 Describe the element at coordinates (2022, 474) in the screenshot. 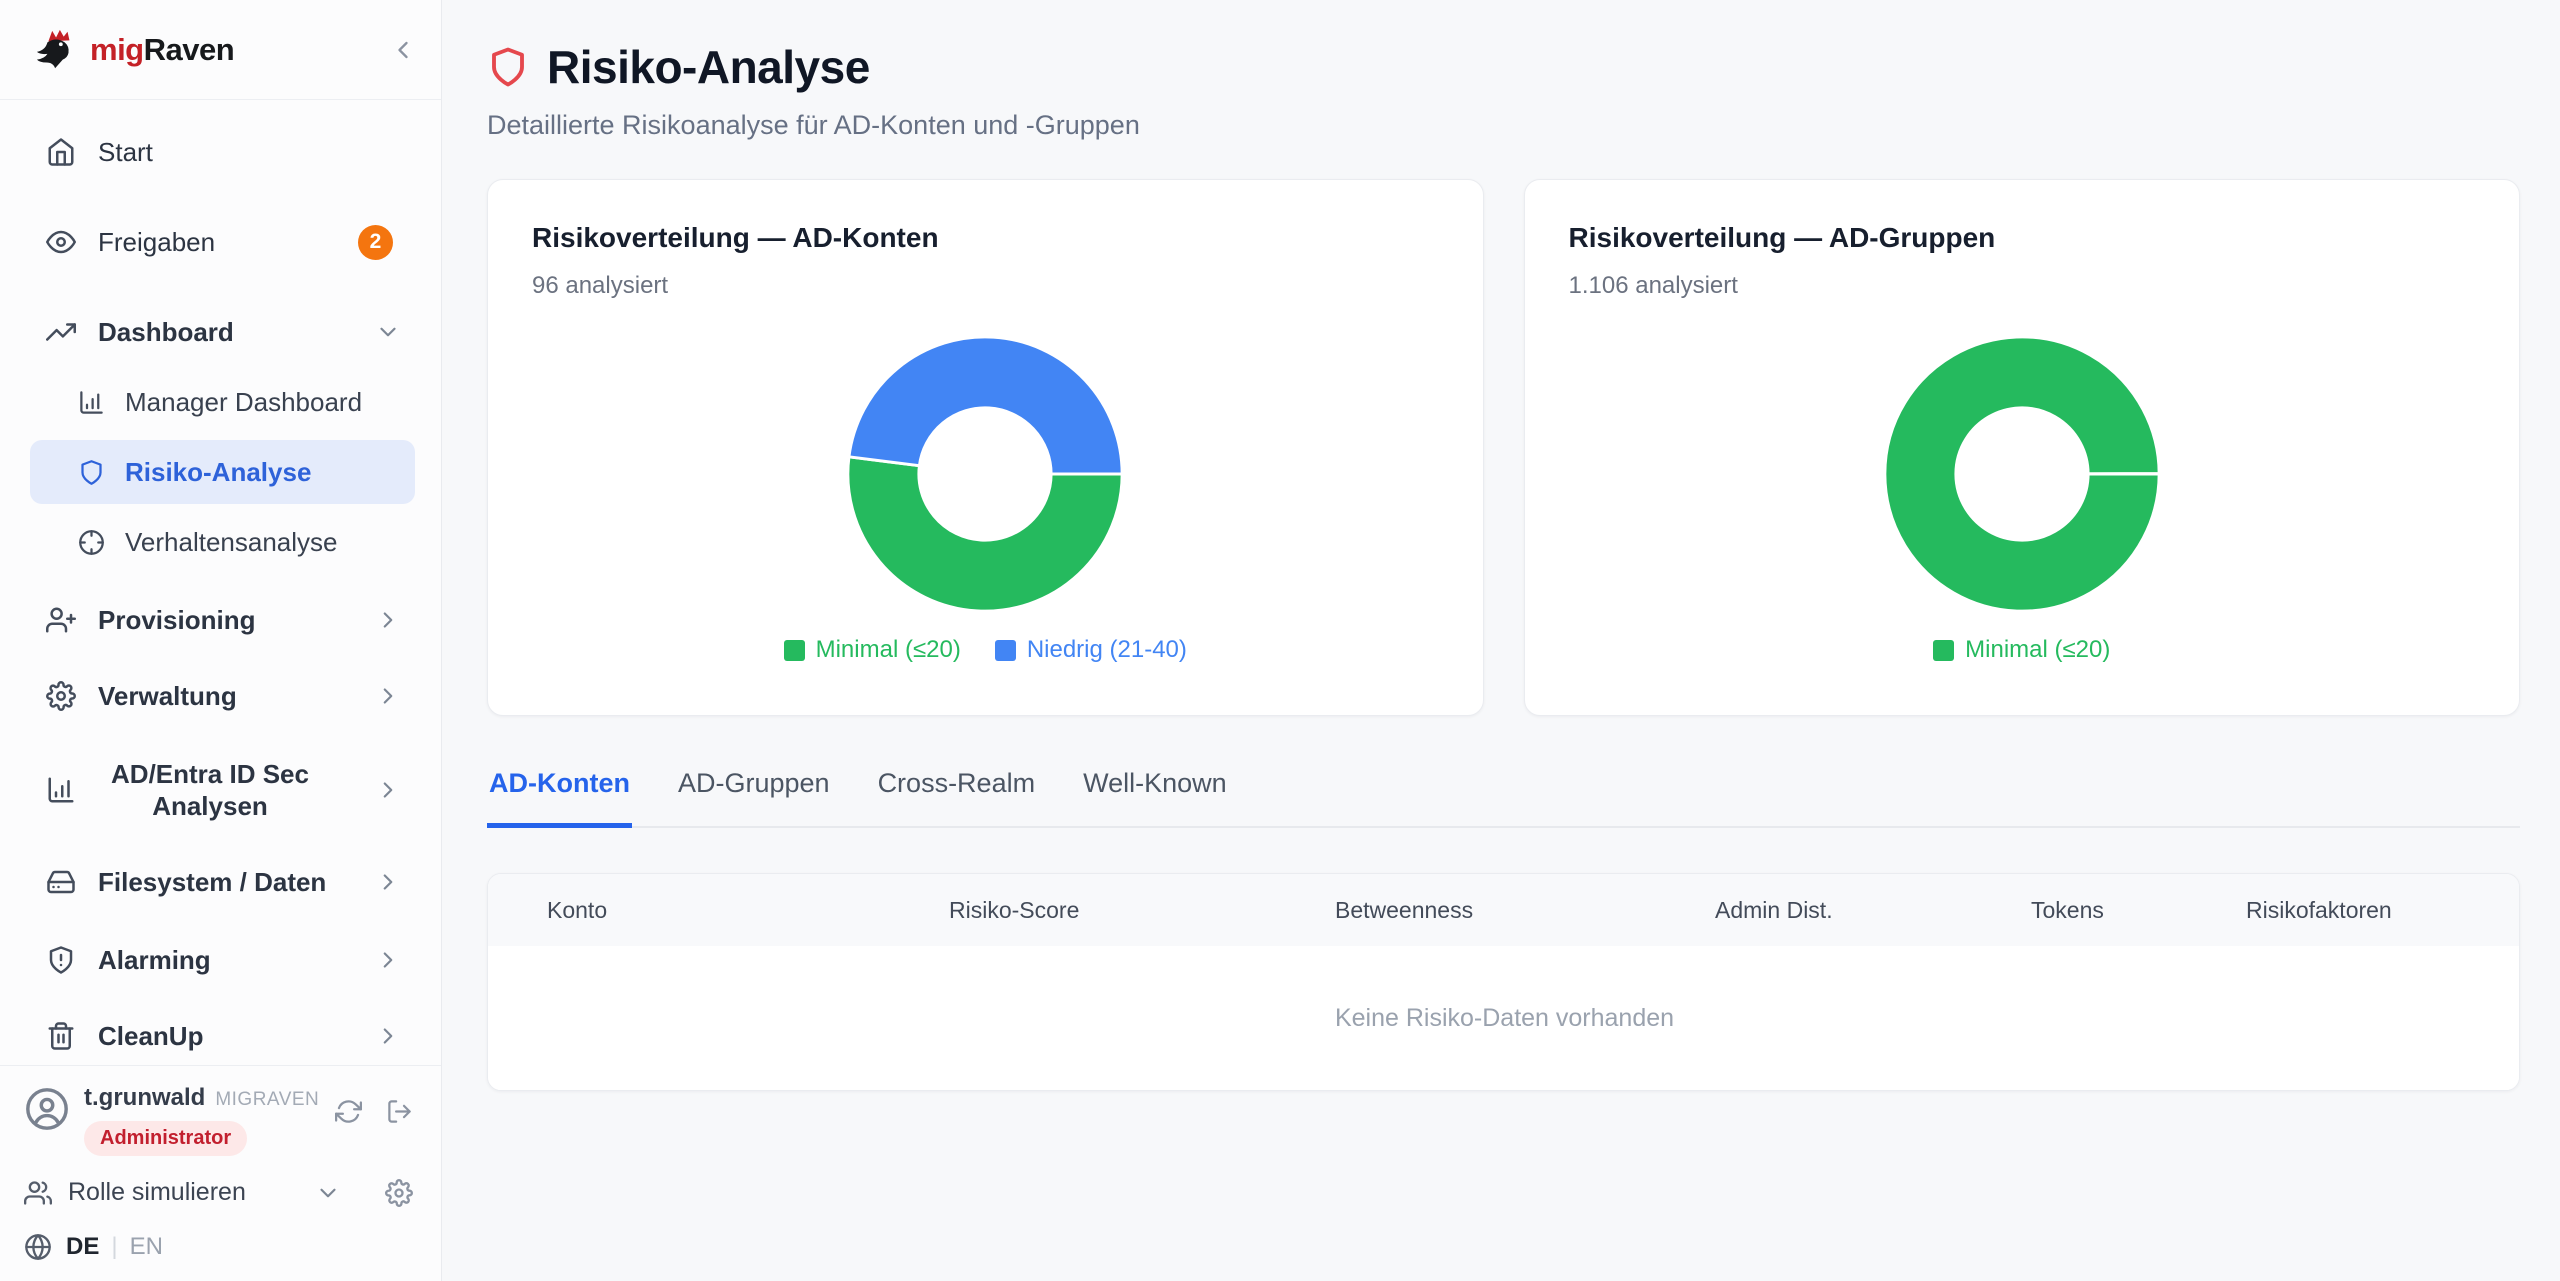

I see `donut-chart` at that location.